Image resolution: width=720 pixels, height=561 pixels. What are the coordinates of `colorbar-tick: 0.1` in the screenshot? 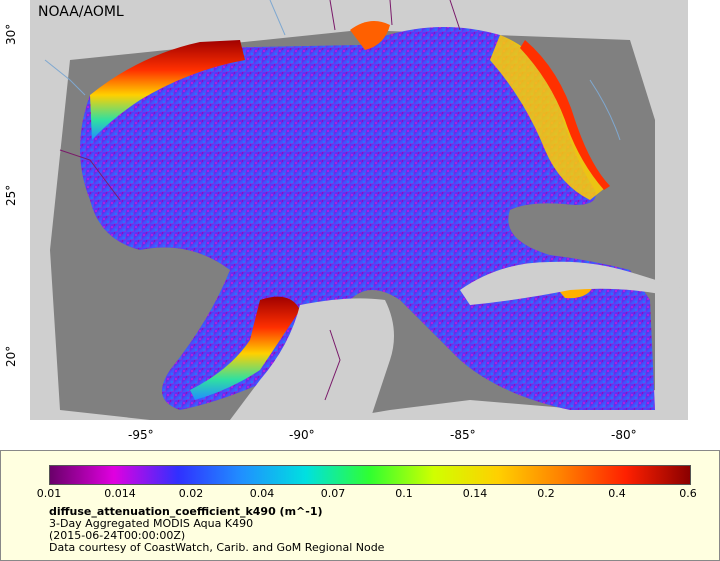 It's located at (404, 493).